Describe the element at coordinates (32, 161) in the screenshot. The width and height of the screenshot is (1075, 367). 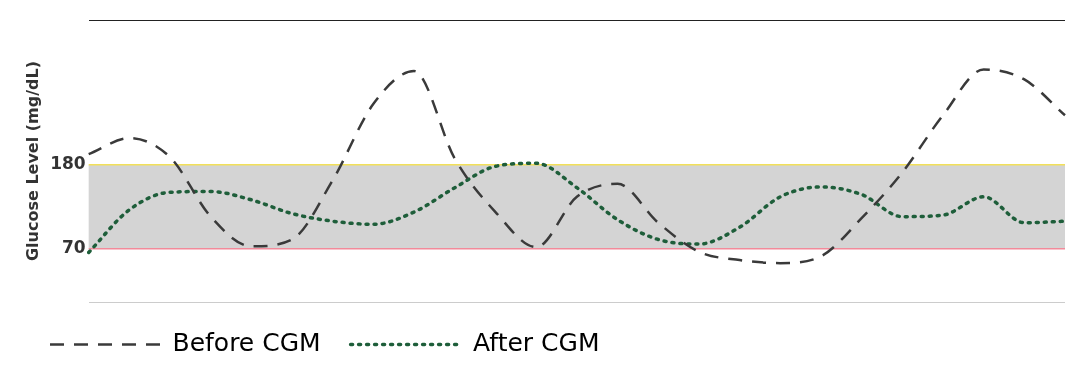
I see `y-axis-title: Glucose Level (mg/dL)` at that location.